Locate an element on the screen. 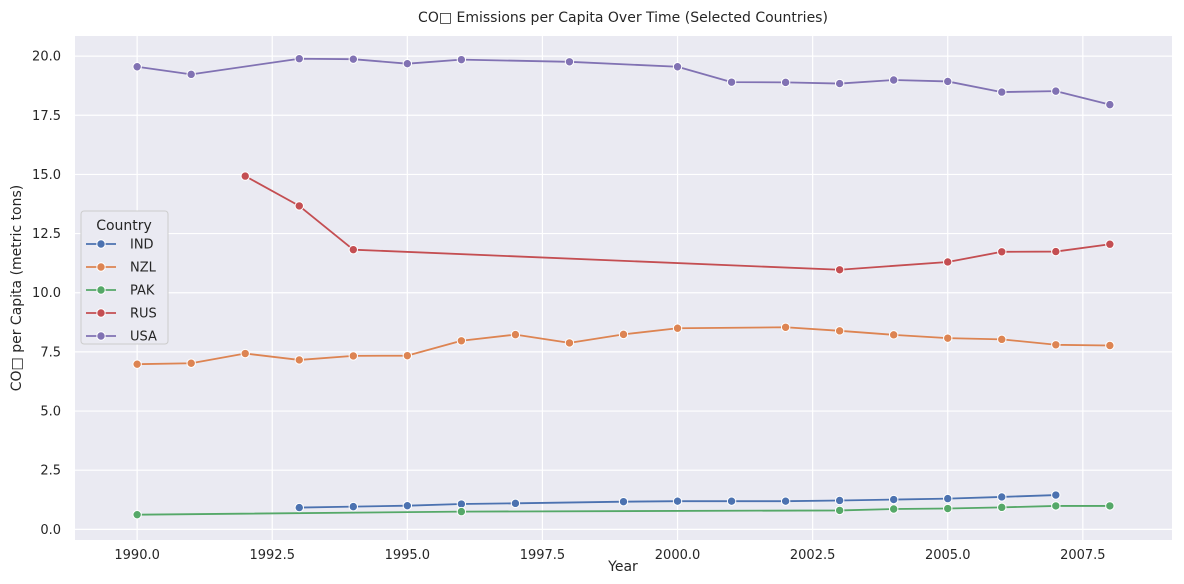  legend-label: USA is located at coordinates (143, 337).